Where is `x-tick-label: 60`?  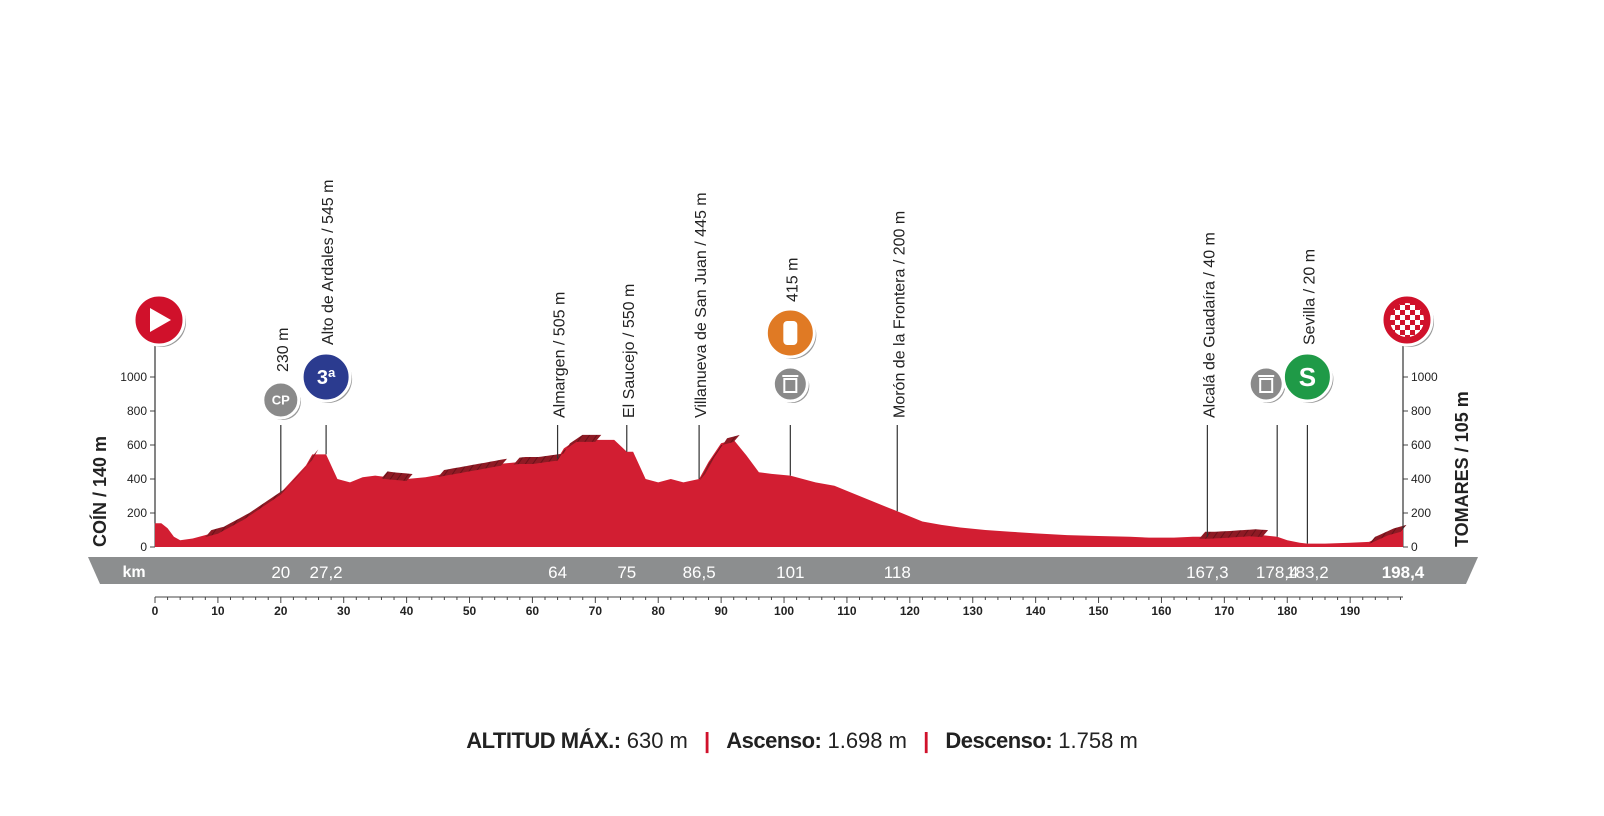
x-tick-label: 60 is located at coordinates (533, 611).